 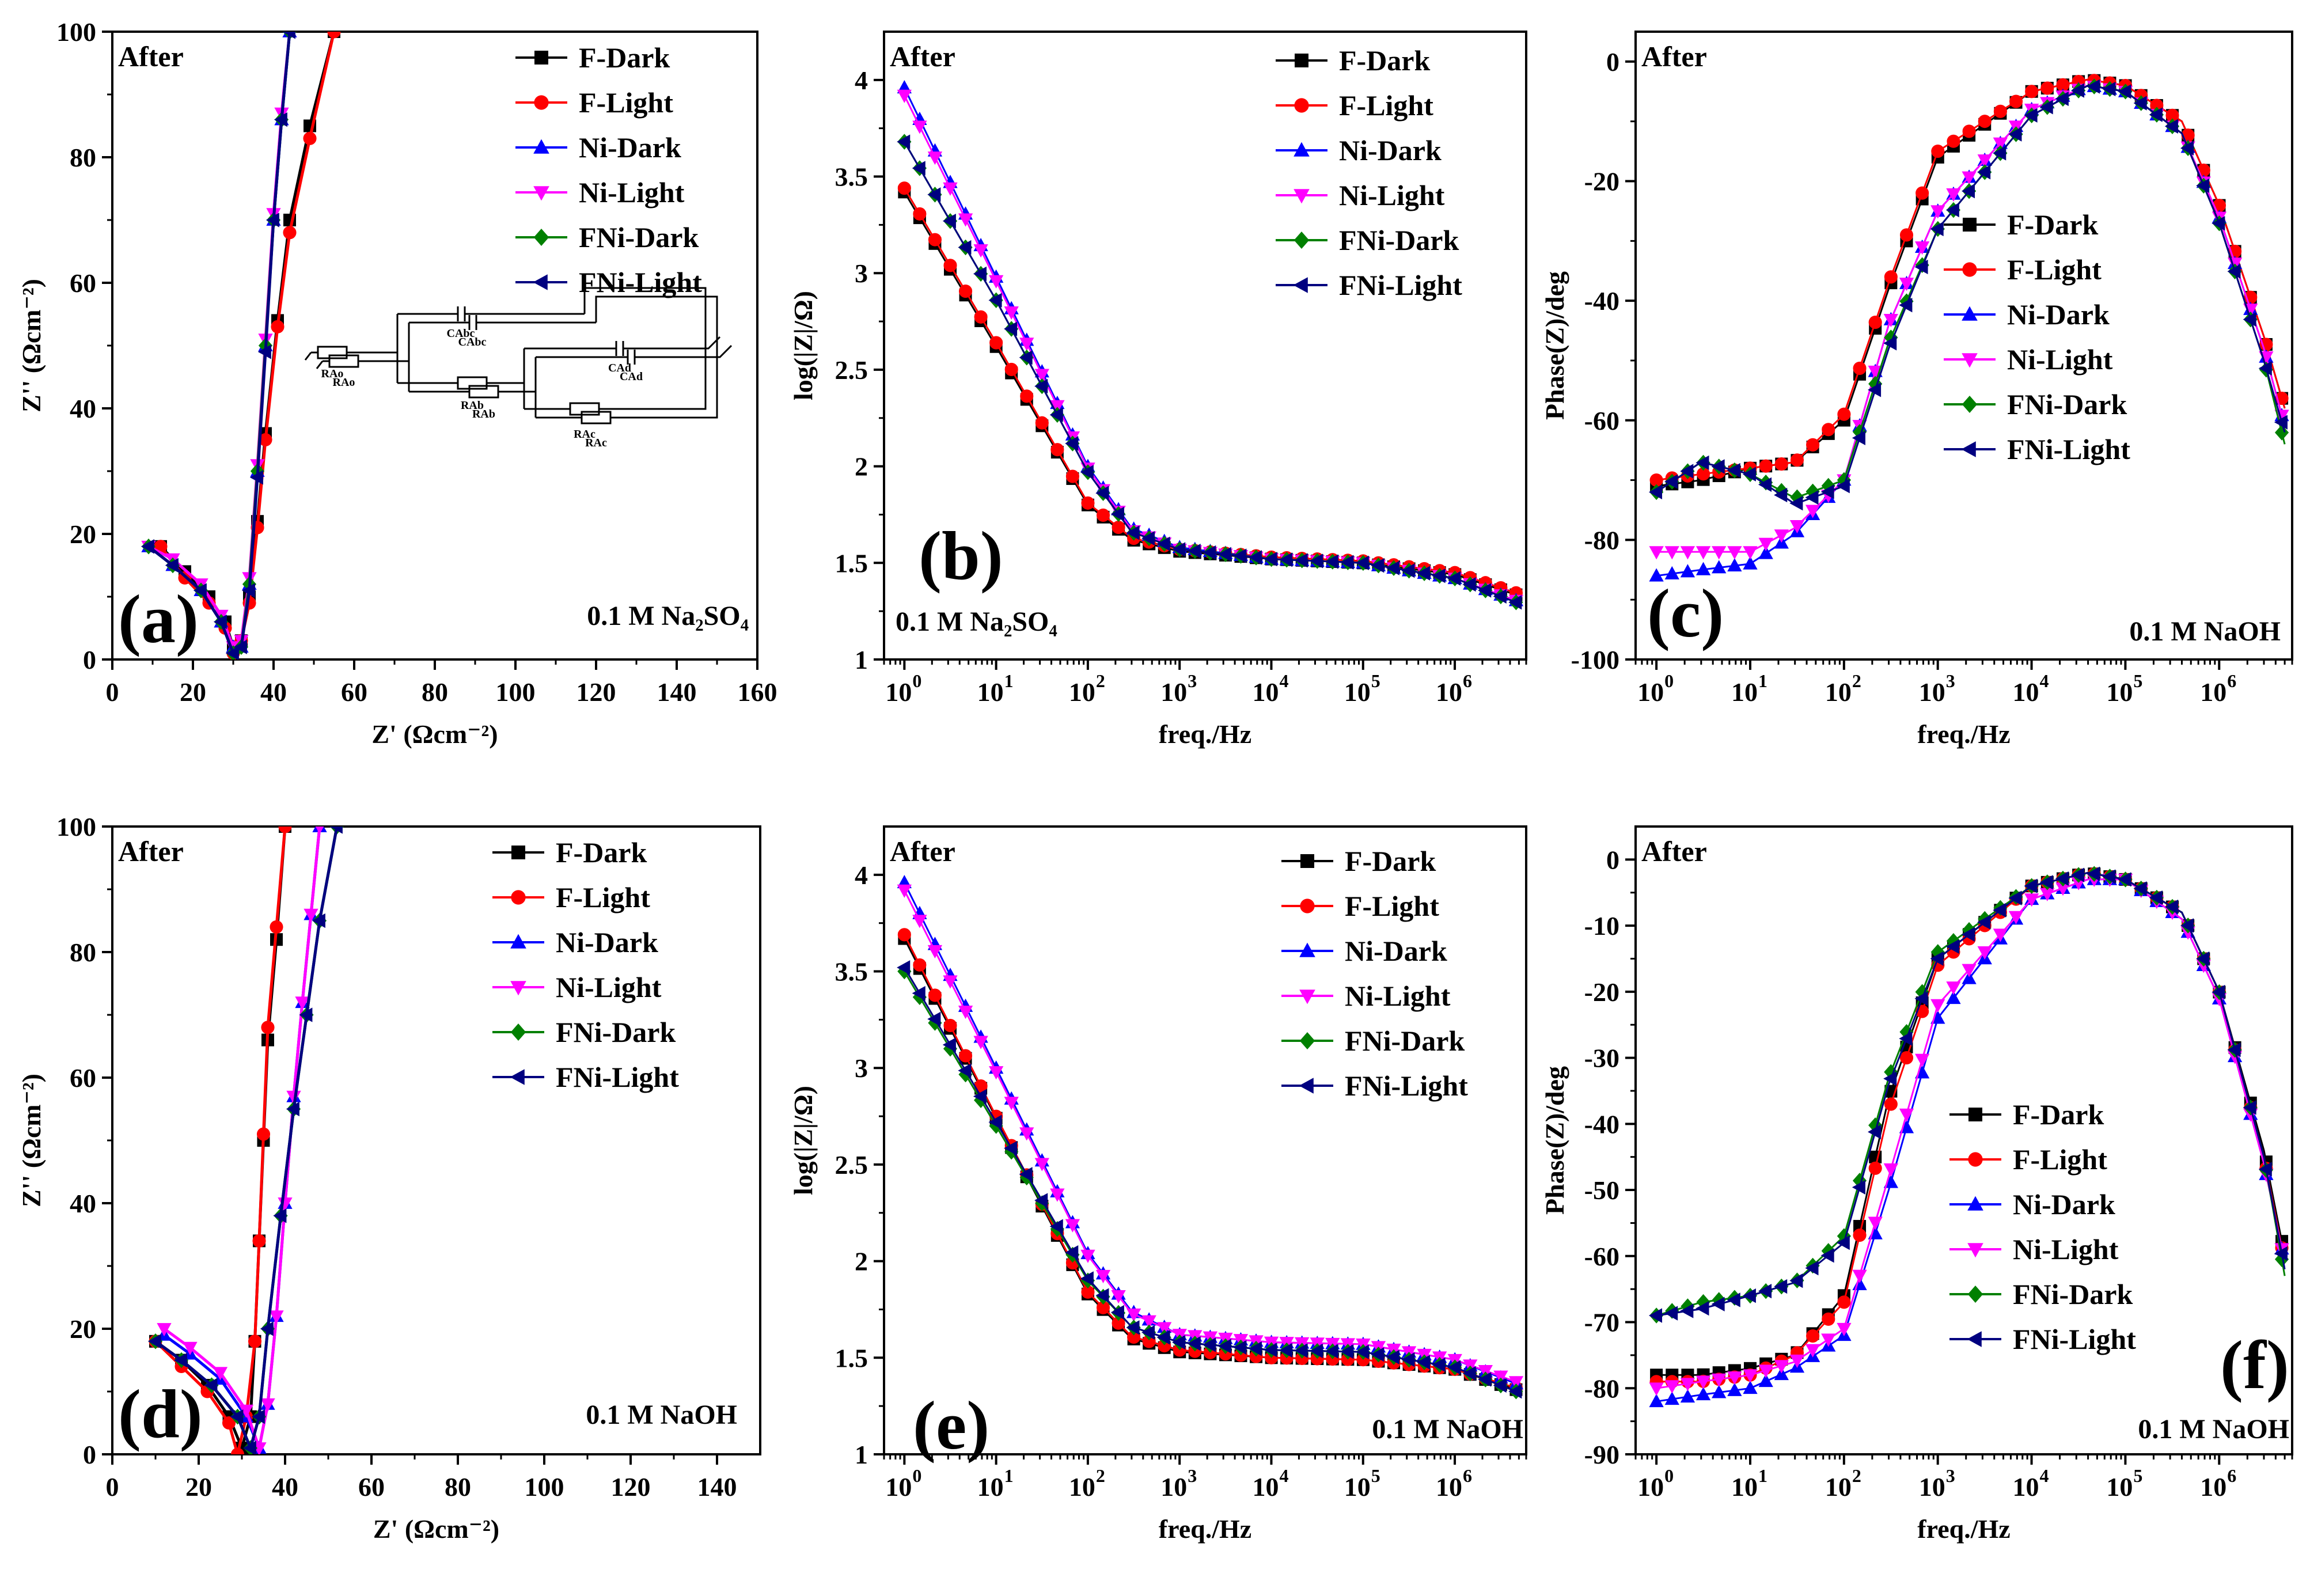 What do you see at coordinates (2255, 1364) in the screenshot?
I see `panel-label: (f)` at bounding box center [2255, 1364].